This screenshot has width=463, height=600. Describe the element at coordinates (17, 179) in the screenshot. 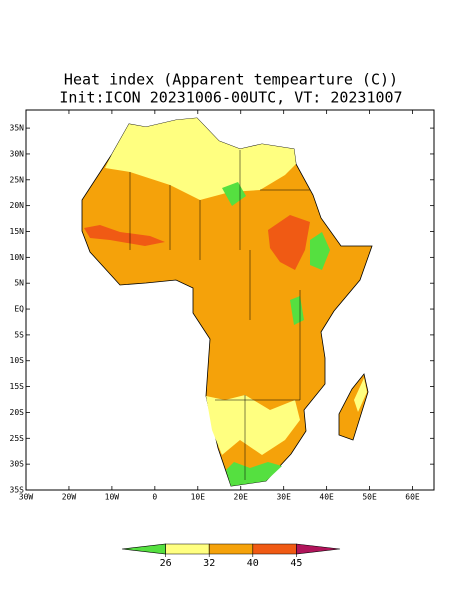

I see `lat-tick-label: 25N` at that location.